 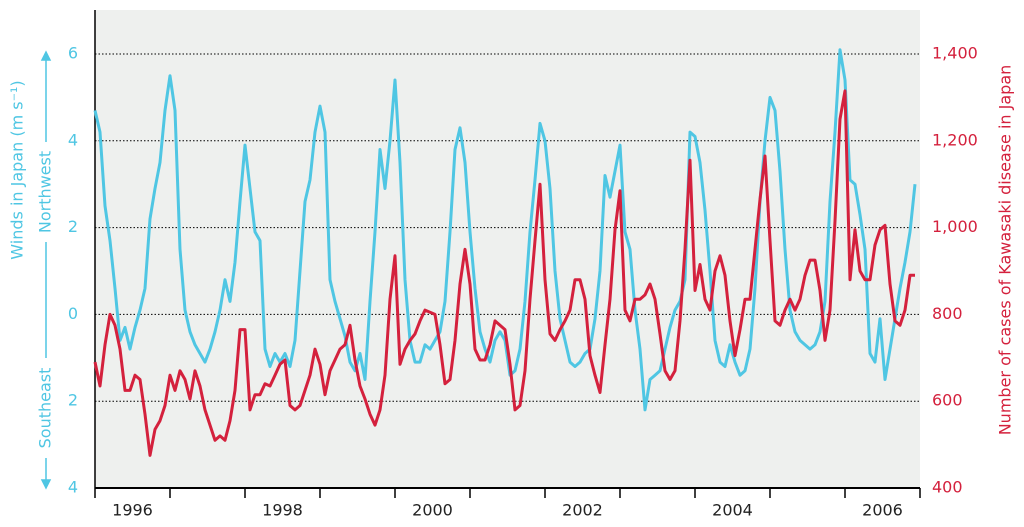 I want to click on x-tick-label: 2006, so click(x=882, y=510).